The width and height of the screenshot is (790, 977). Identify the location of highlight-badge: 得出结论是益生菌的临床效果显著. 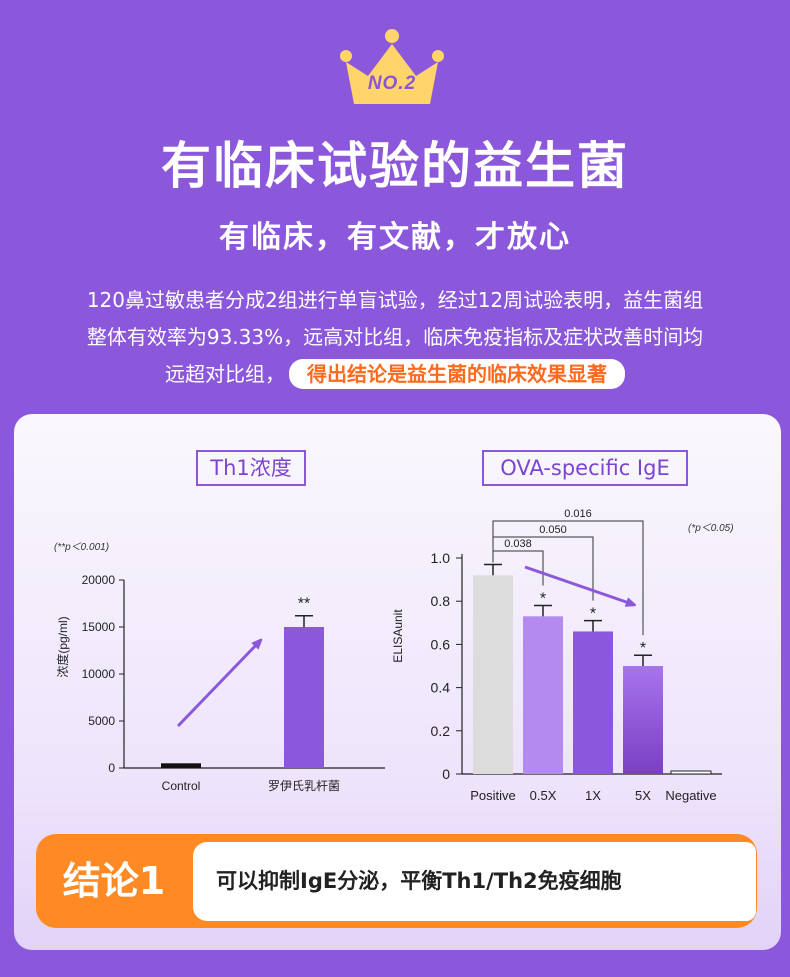
(457, 374).